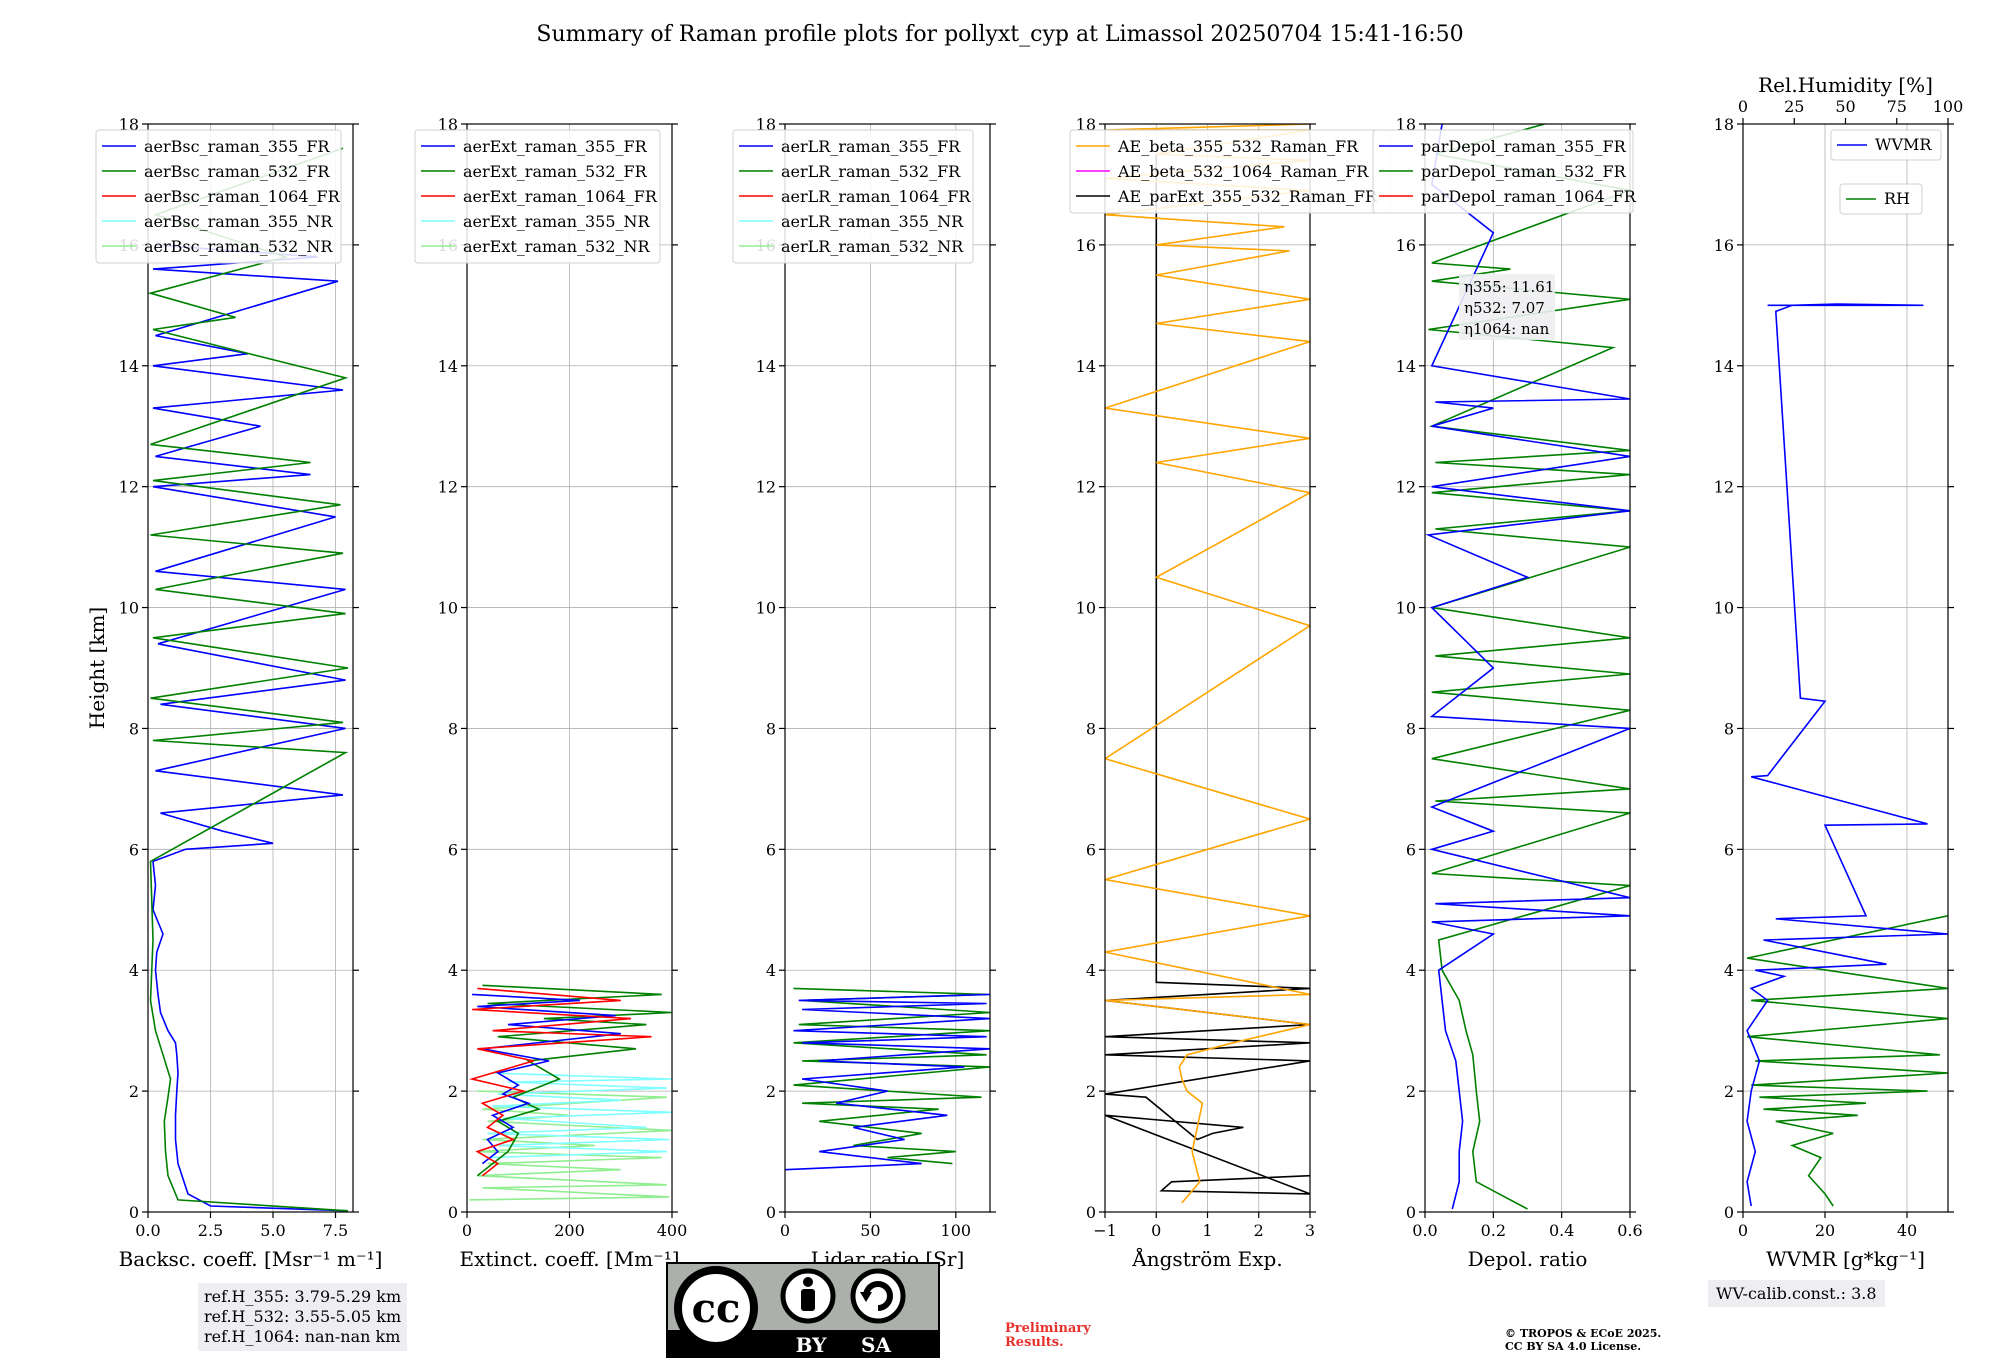 The width and height of the screenshot is (2000, 1360). Describe the element at coordinates (1897, 106) in the screenshot. I see `top-x-tick-label: 75` at that location.